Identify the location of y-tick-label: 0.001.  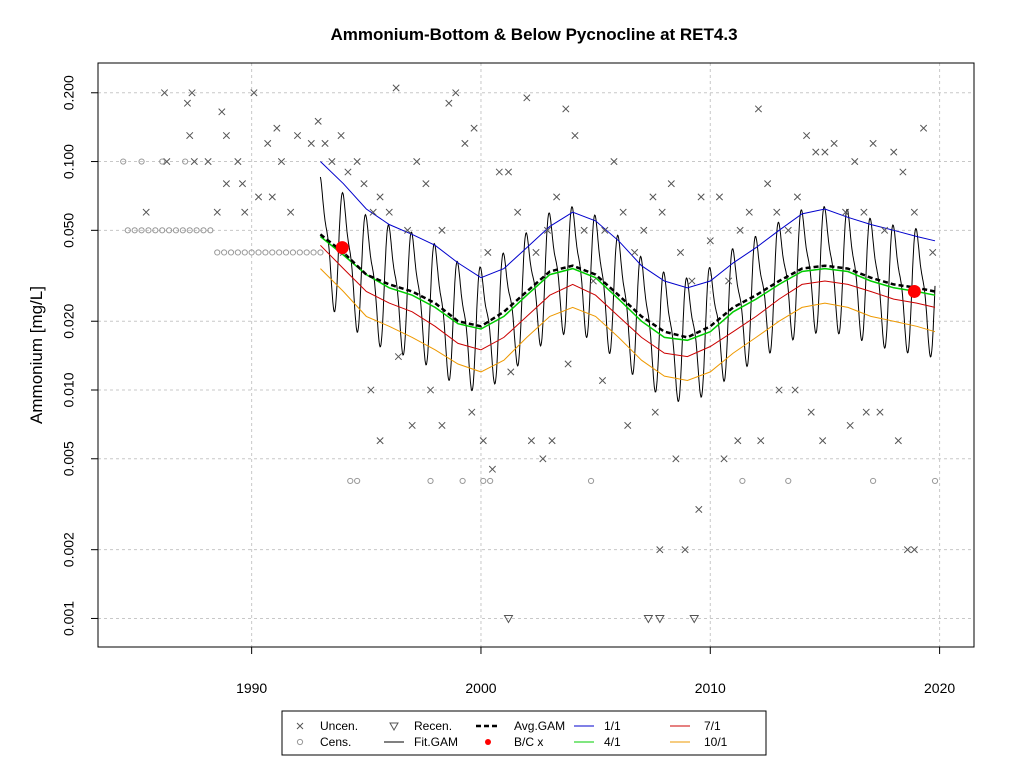
(69, 618).